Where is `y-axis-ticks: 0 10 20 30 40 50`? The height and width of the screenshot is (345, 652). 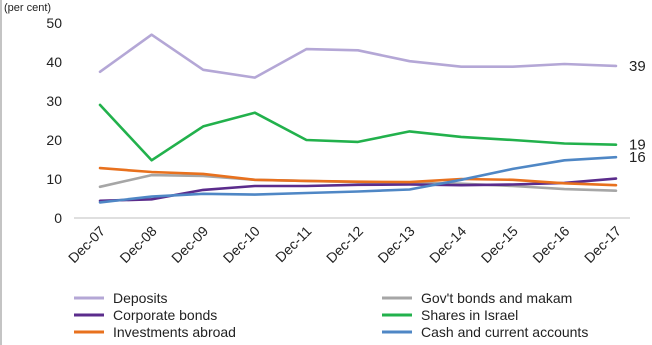
y-axis-ticks: 0 10 20 30 40 50 is located at coordinates (54, 120).